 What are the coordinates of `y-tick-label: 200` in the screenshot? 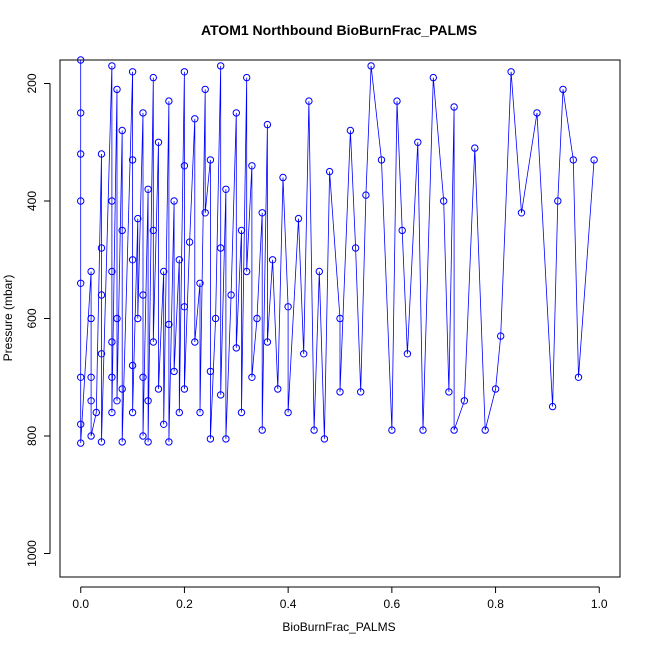 It's located at (32, 83).